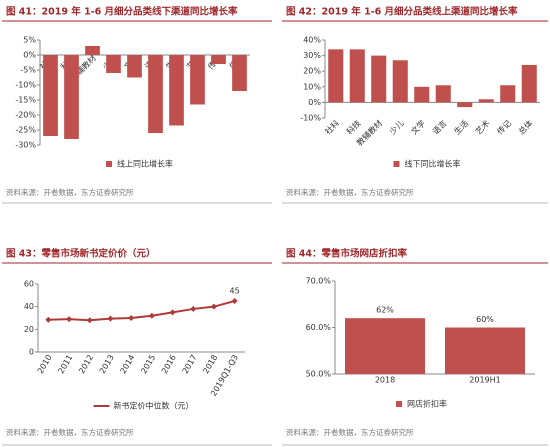 The width and height of the screenshot is (550, 447). What do you see at coordinates (402, 12) in the screenshot?
I see `chart-title: 图 42：2019 年 1-6 月细分品类线上渠道同比增长率` at bounding box center [402, 12].